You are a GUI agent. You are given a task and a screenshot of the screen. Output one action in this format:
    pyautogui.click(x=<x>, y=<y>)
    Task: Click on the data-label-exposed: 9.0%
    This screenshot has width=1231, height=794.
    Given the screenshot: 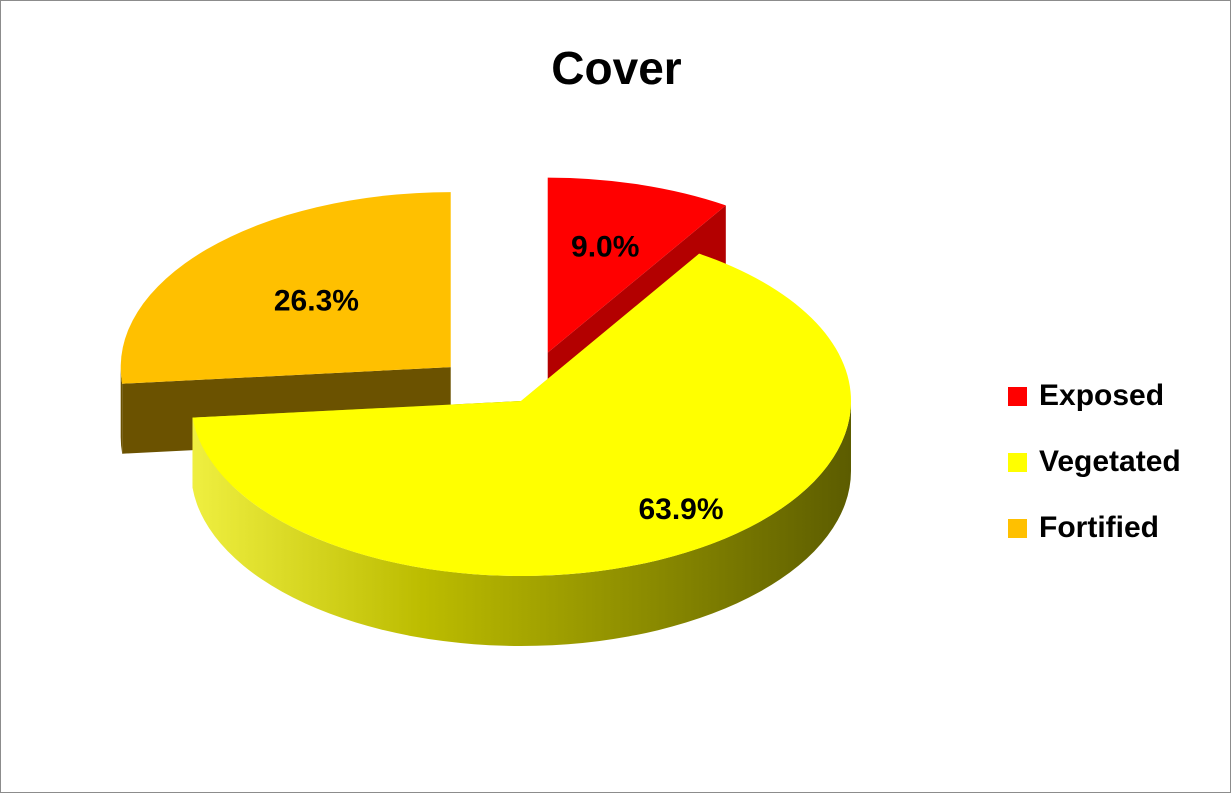 What is the action you would take?
    pyautogui.click(x=605, y=246)
    